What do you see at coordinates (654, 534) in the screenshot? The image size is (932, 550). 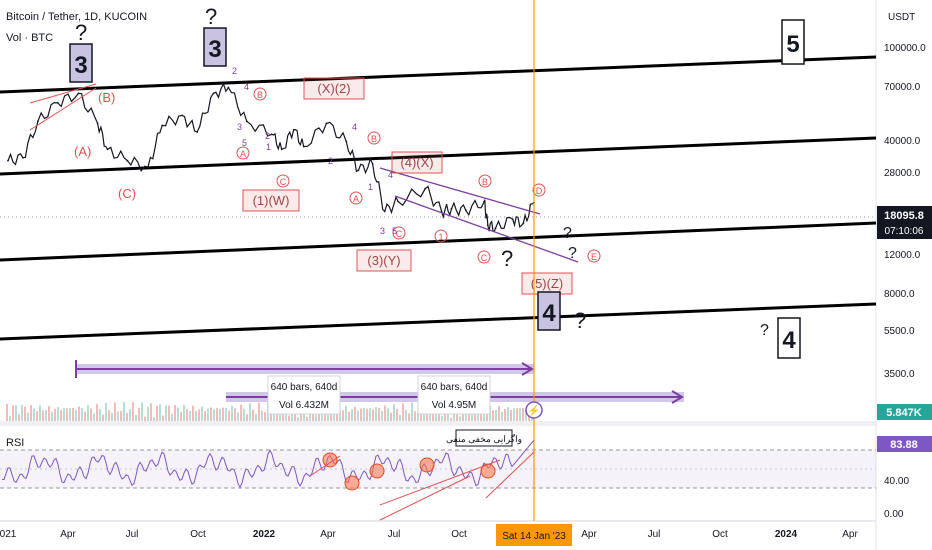 I see `time-tick-10: Jul` at bounding box center [654, 534].